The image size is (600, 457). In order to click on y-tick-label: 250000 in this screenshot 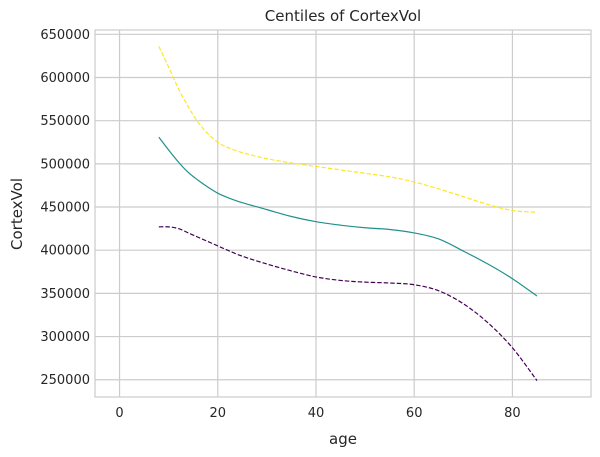, I will do `click(65, 380)`.